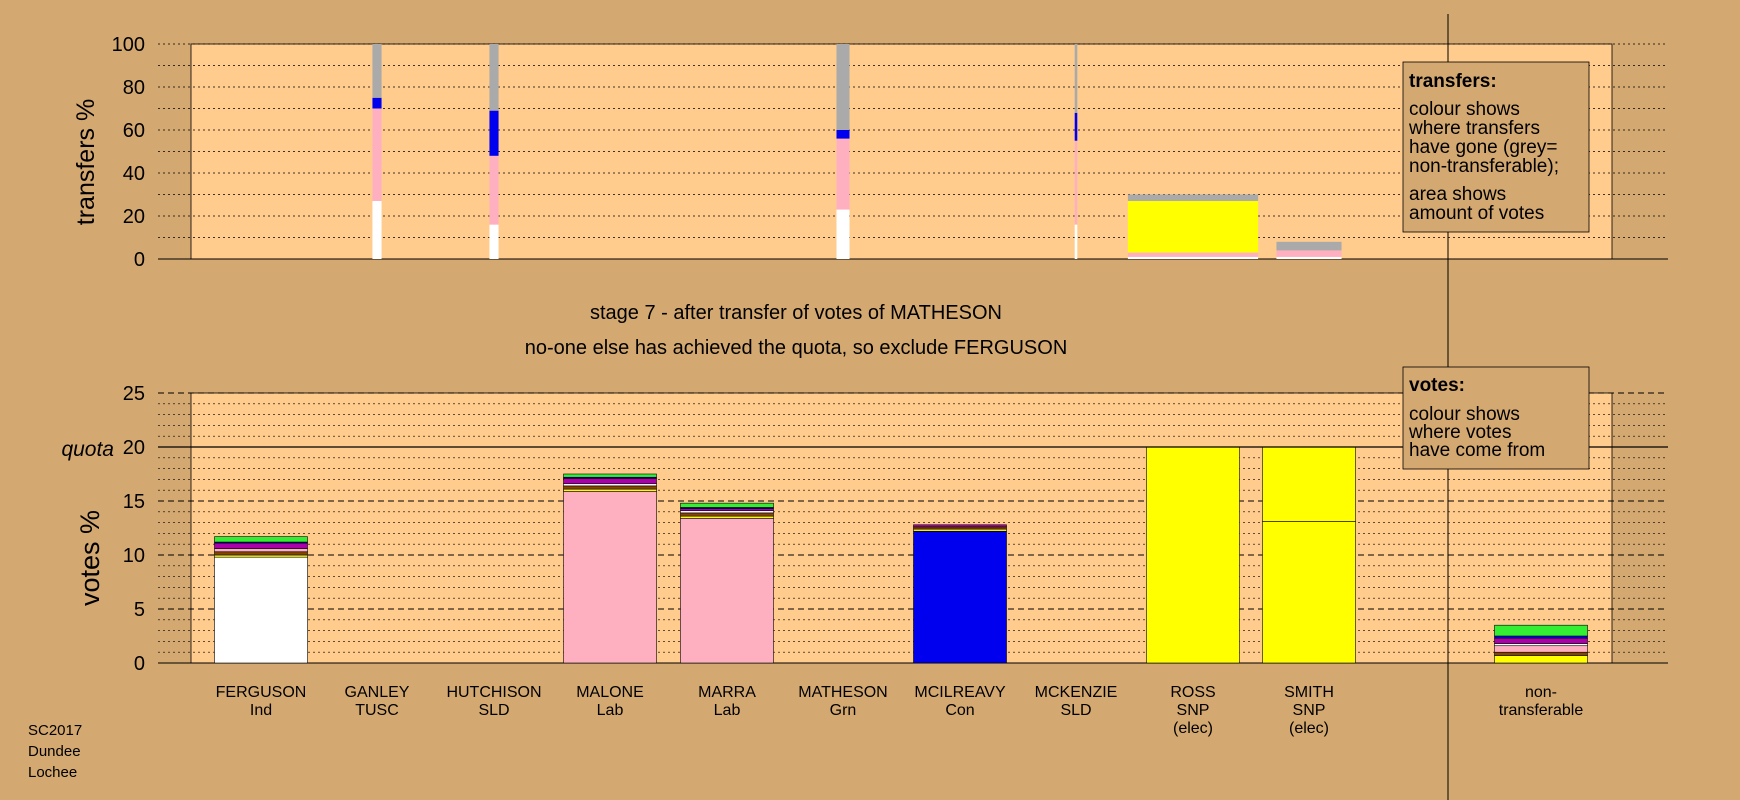  Describe the element at coordinates (90, 558) in the screenshot. I see `votes-y-title: votes %` at that location.